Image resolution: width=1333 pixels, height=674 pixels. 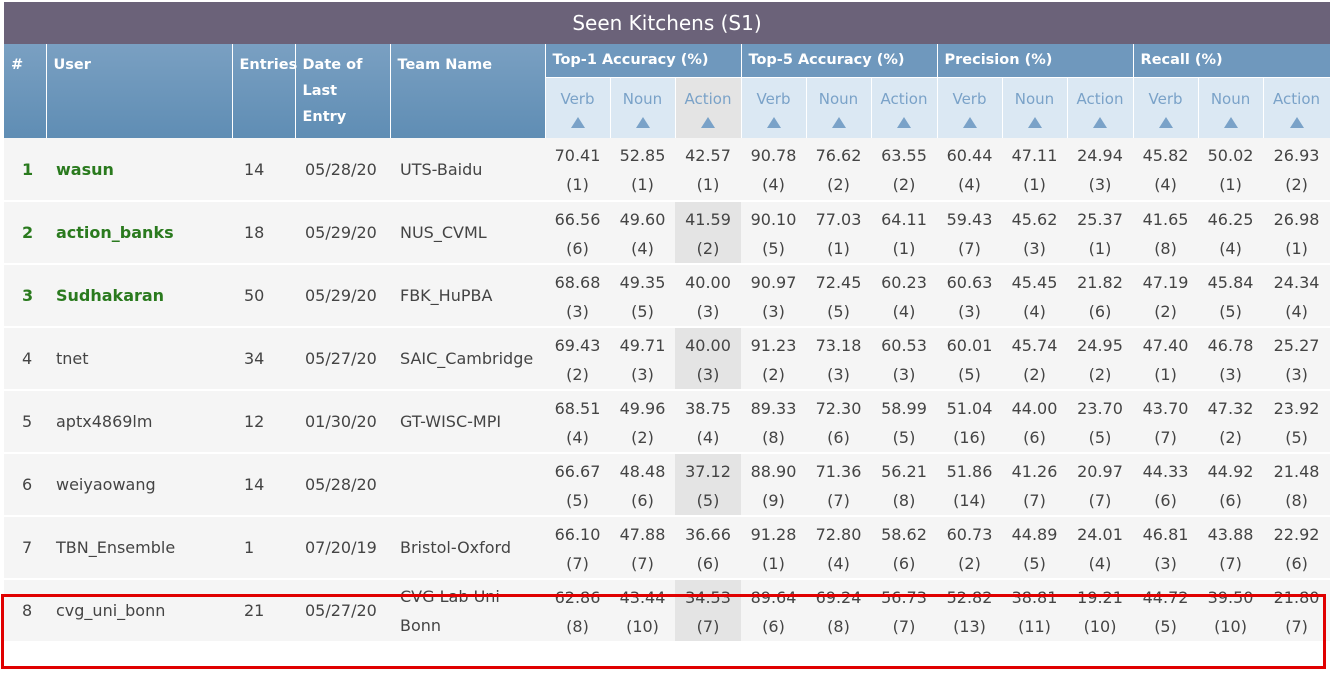 I want to click on metric-cell: 43.88 (7), so click(x=1231, y=548).